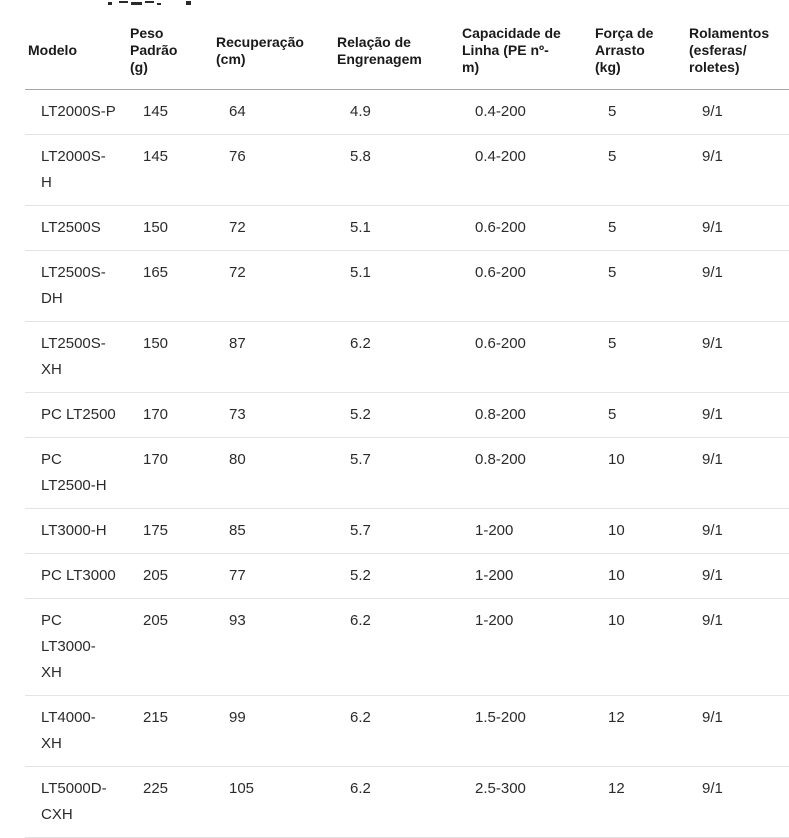 This screenshot has height=838, width=789. Describe the element at coordinates (76, 647) in the screenshot. I see `cell-modelo: PC LT3000- XH` at that location.